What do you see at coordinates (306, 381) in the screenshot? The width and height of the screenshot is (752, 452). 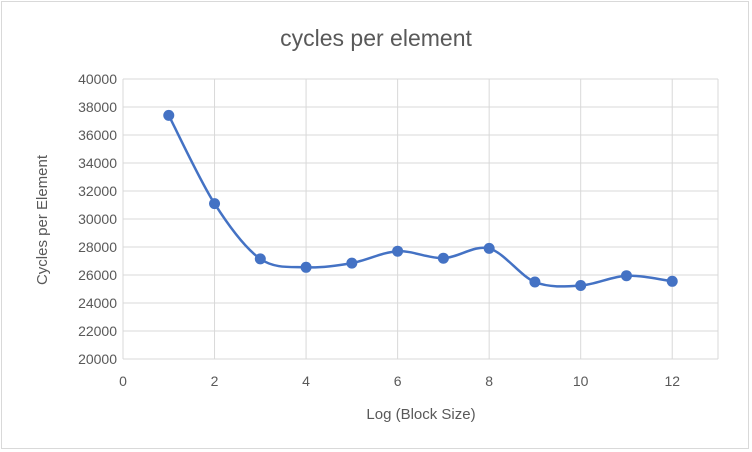 I see `x-tick-label: 4` at bounding box center [306, 381].